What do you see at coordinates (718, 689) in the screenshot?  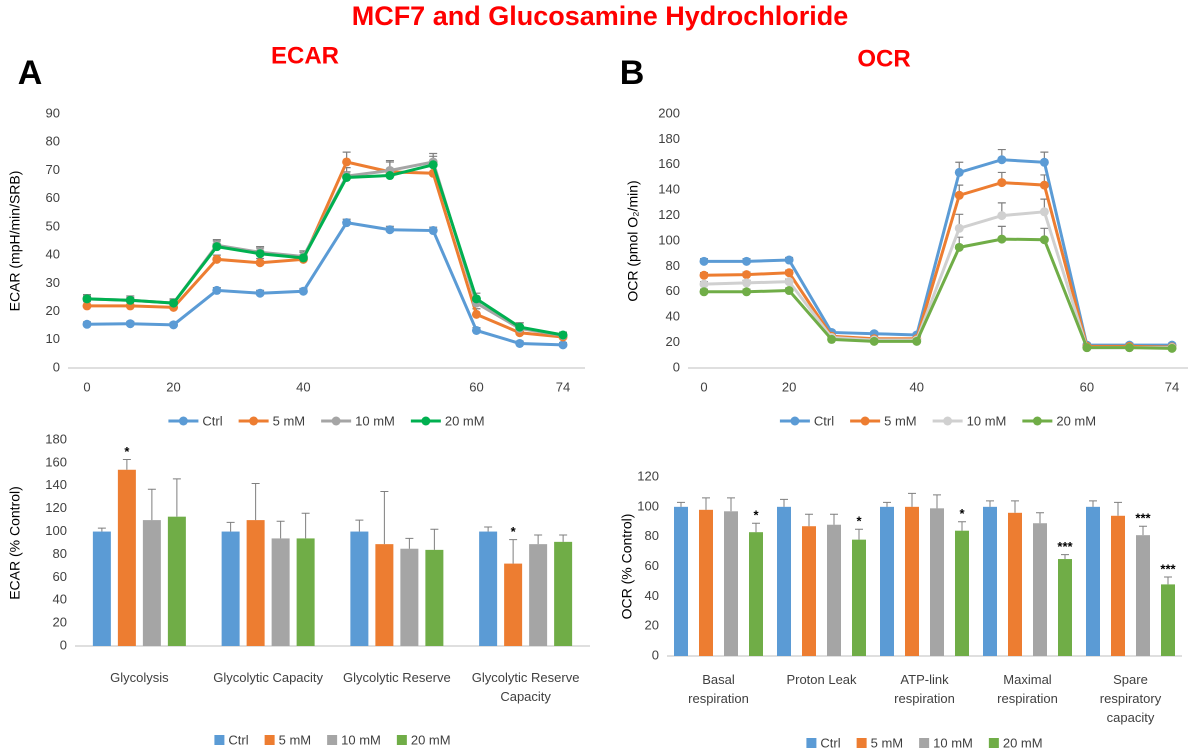 I see `x-tick-label: Basal respiration` at bounding box center [718, 689].